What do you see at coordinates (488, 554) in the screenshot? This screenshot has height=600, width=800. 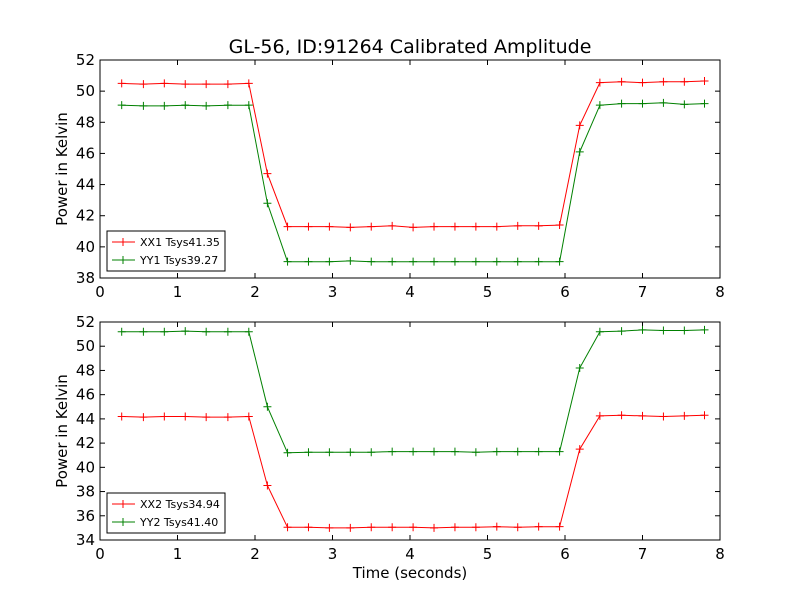 I see `chart-1-xtick-label-5: 5` at bounding box center [488, 554].